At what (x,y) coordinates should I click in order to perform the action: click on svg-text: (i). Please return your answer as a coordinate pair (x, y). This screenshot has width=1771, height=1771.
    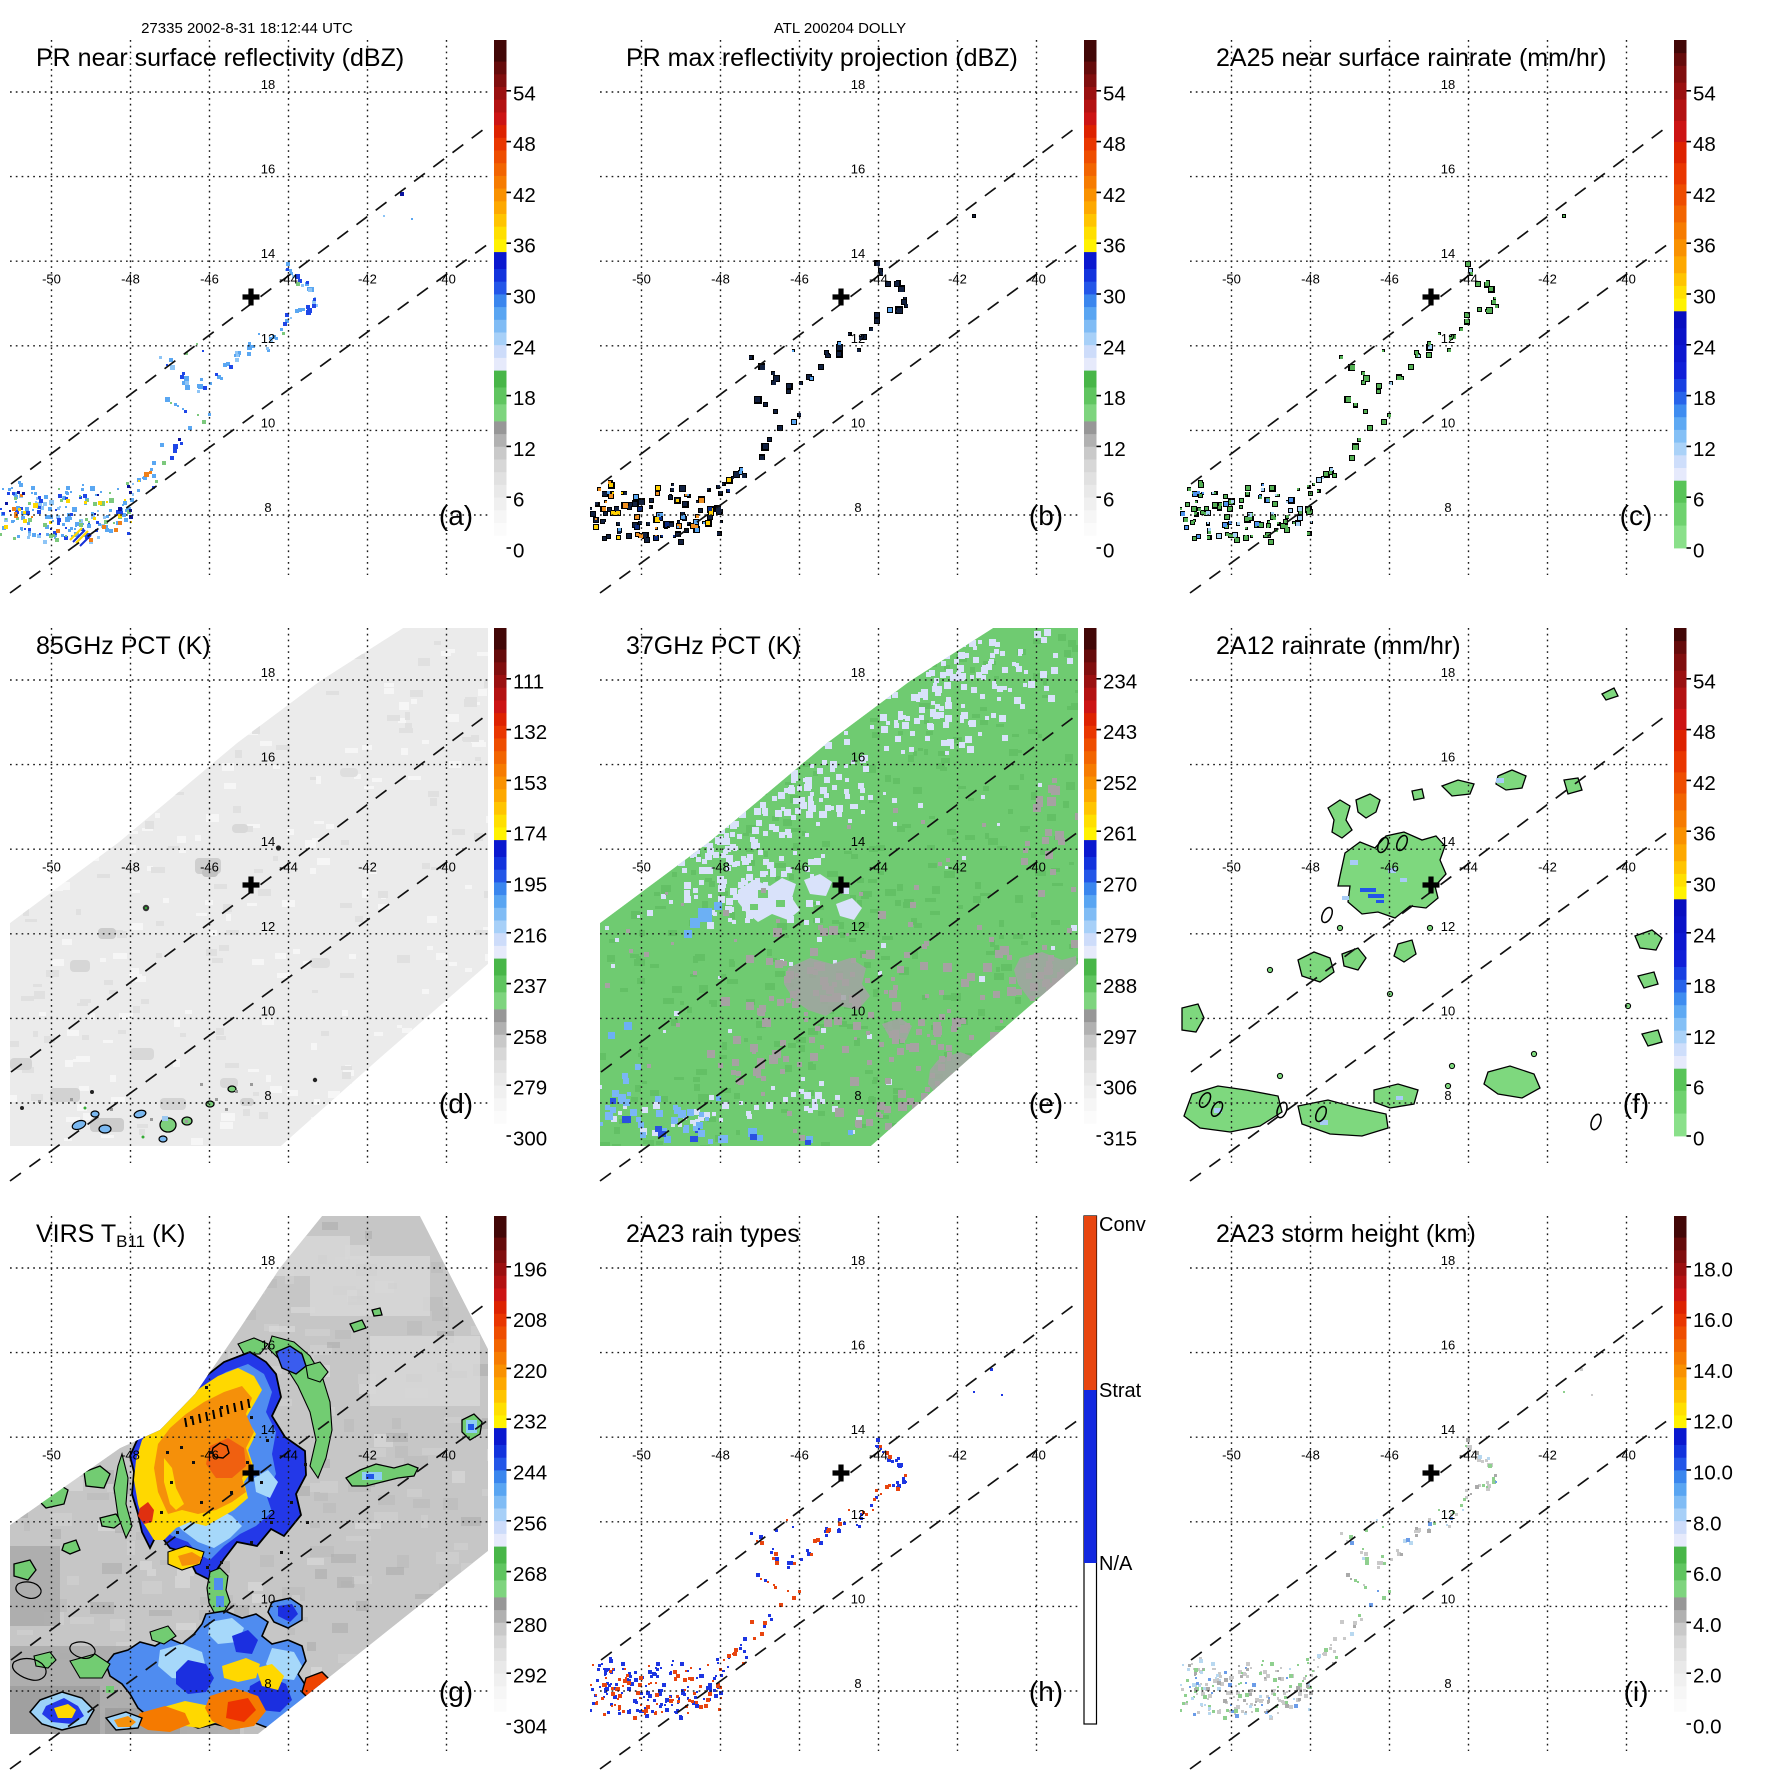
    Looking at the image, I should click on (1636, 1691).